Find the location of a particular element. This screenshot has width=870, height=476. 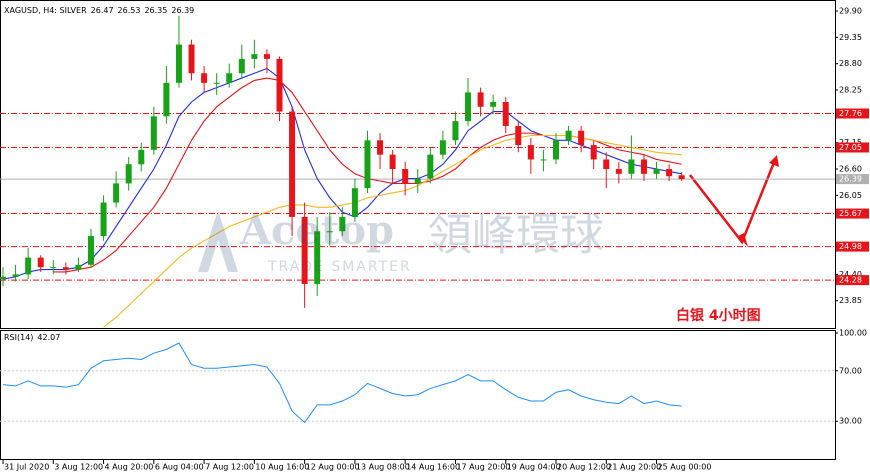

x-tick-label: 13 Aug 08:00 is located at coordinates (383, 467).